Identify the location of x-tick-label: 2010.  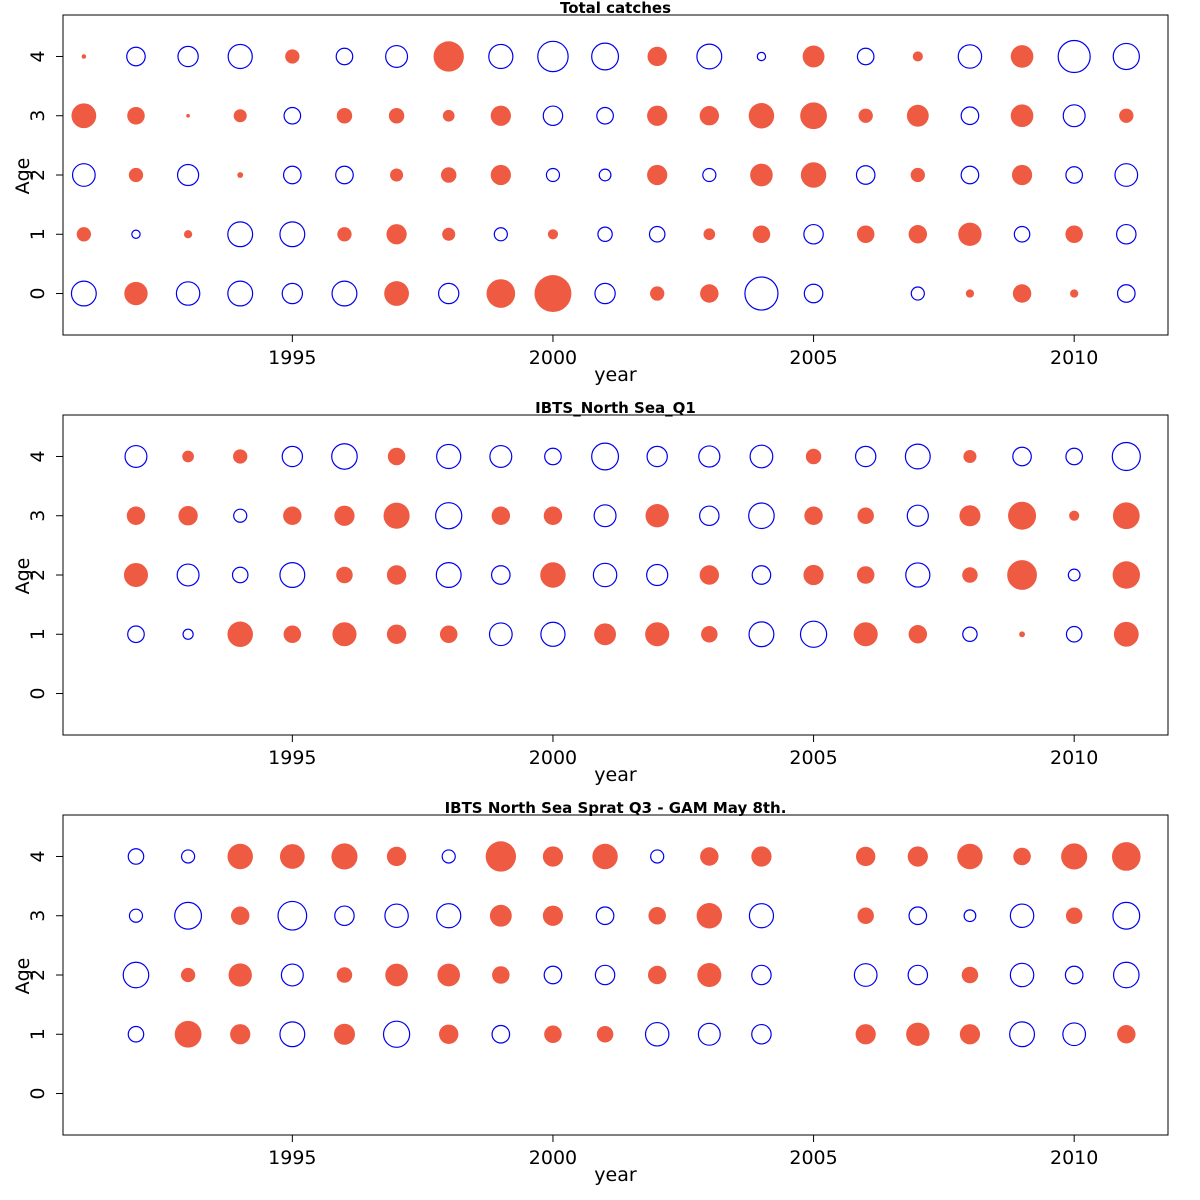
(1074, 1158).